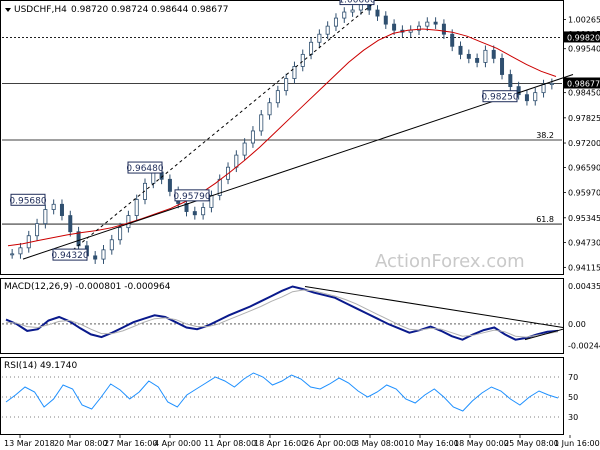 The image size is (600, 450). I want to click on date-label: 18 May 00:00, so click(481, 443).